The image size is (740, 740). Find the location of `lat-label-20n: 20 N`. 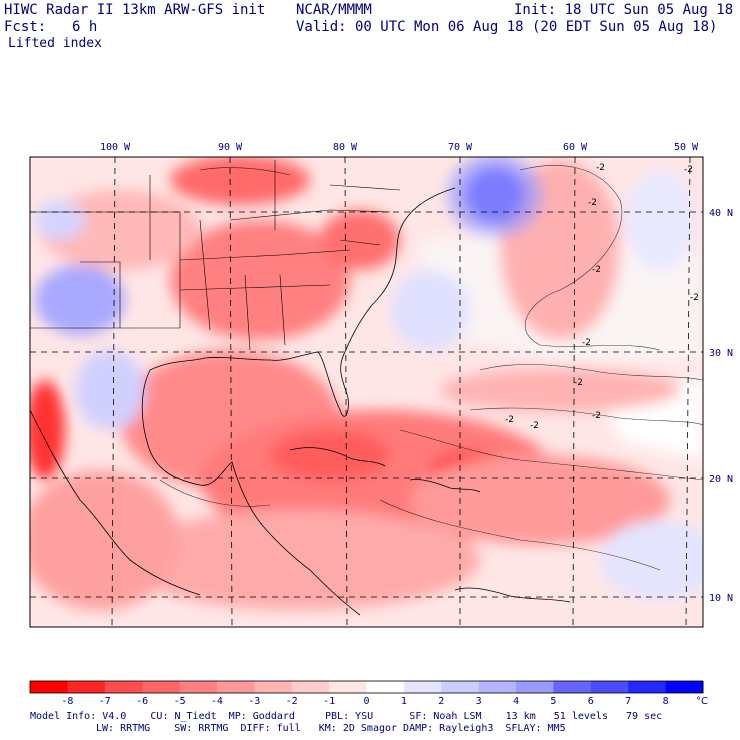

lat-label-20n: 20 N is located at coordinates (721, 479).